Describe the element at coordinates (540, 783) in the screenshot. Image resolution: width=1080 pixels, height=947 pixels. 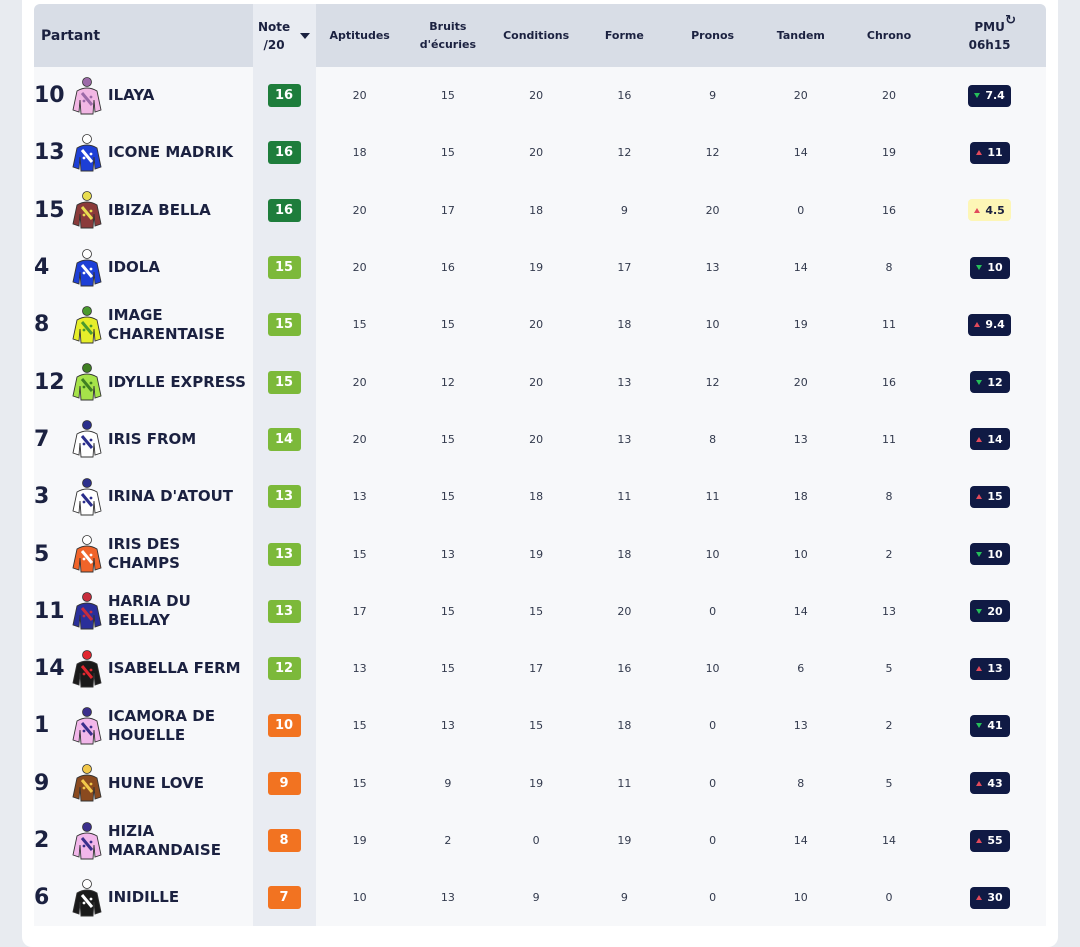
I see `table-row: 9 HUNE LOVE 9 15 9 19 11 0 8 5 43` at that location.